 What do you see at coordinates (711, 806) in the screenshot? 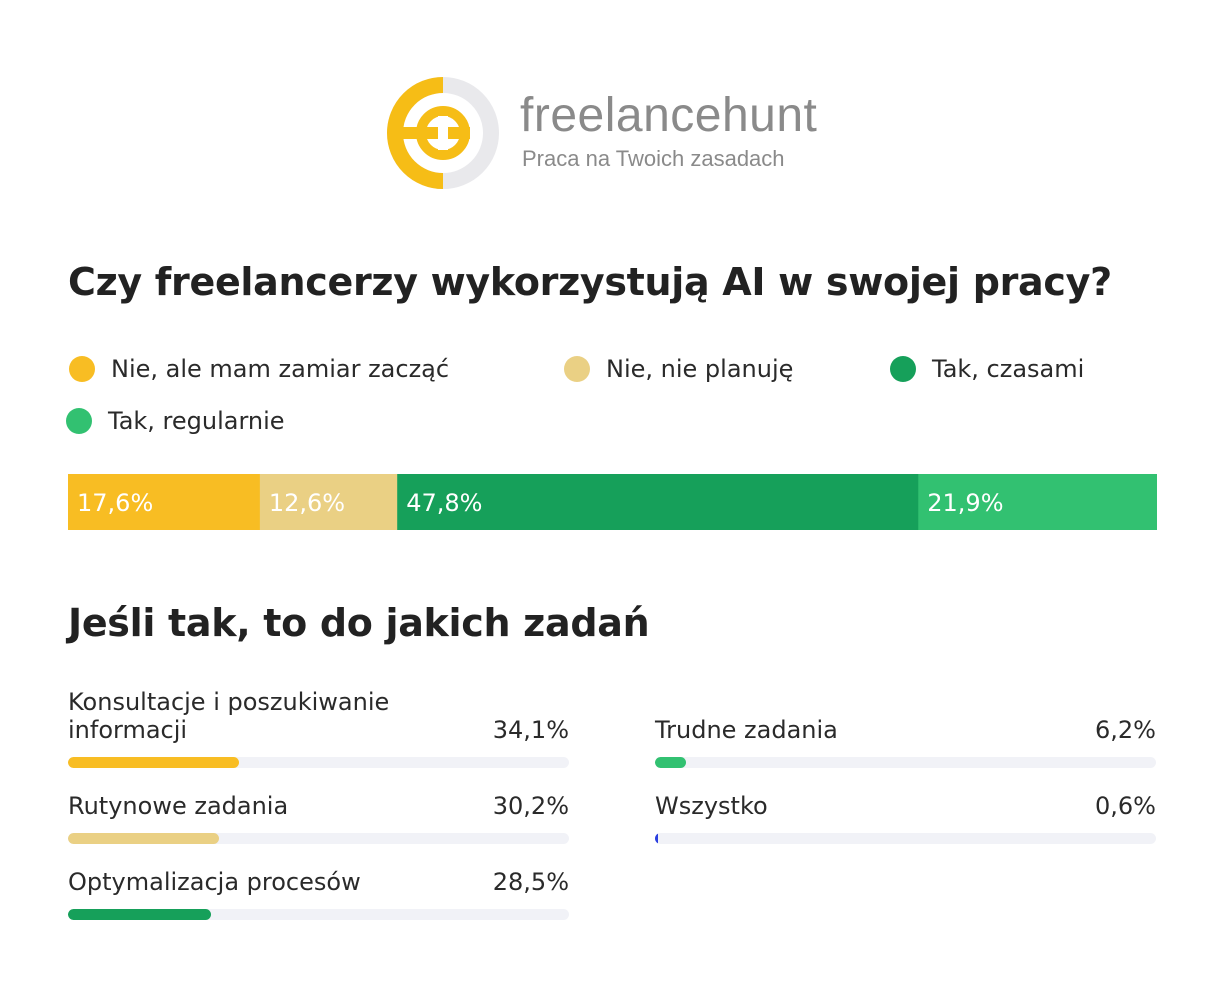
I see `task-label: Wszystko` at bounding box center [711, 806].